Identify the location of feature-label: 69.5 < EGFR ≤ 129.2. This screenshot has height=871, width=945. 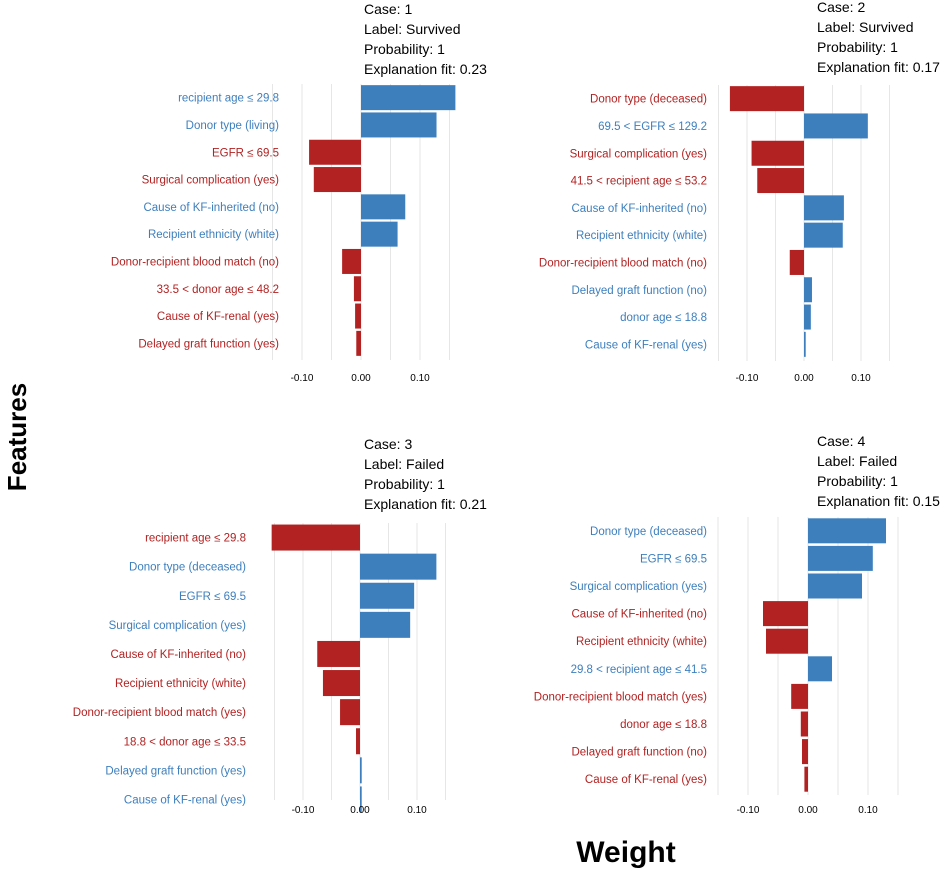
(652, 127).